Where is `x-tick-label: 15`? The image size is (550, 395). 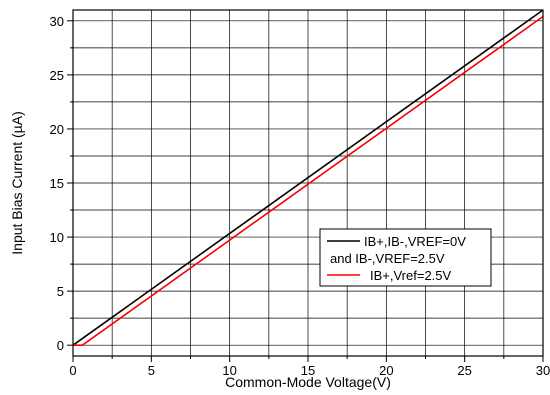
x-tick-label: 15 is located at coordinates (308, 370).